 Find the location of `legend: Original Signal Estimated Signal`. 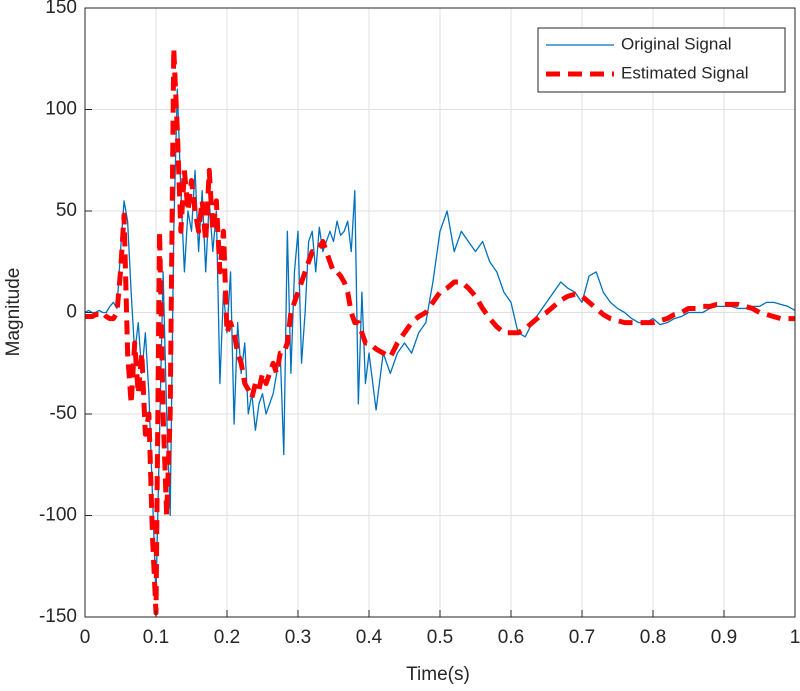

legend: Original Signal Estimated Signal is located at coordinates (661, 60).